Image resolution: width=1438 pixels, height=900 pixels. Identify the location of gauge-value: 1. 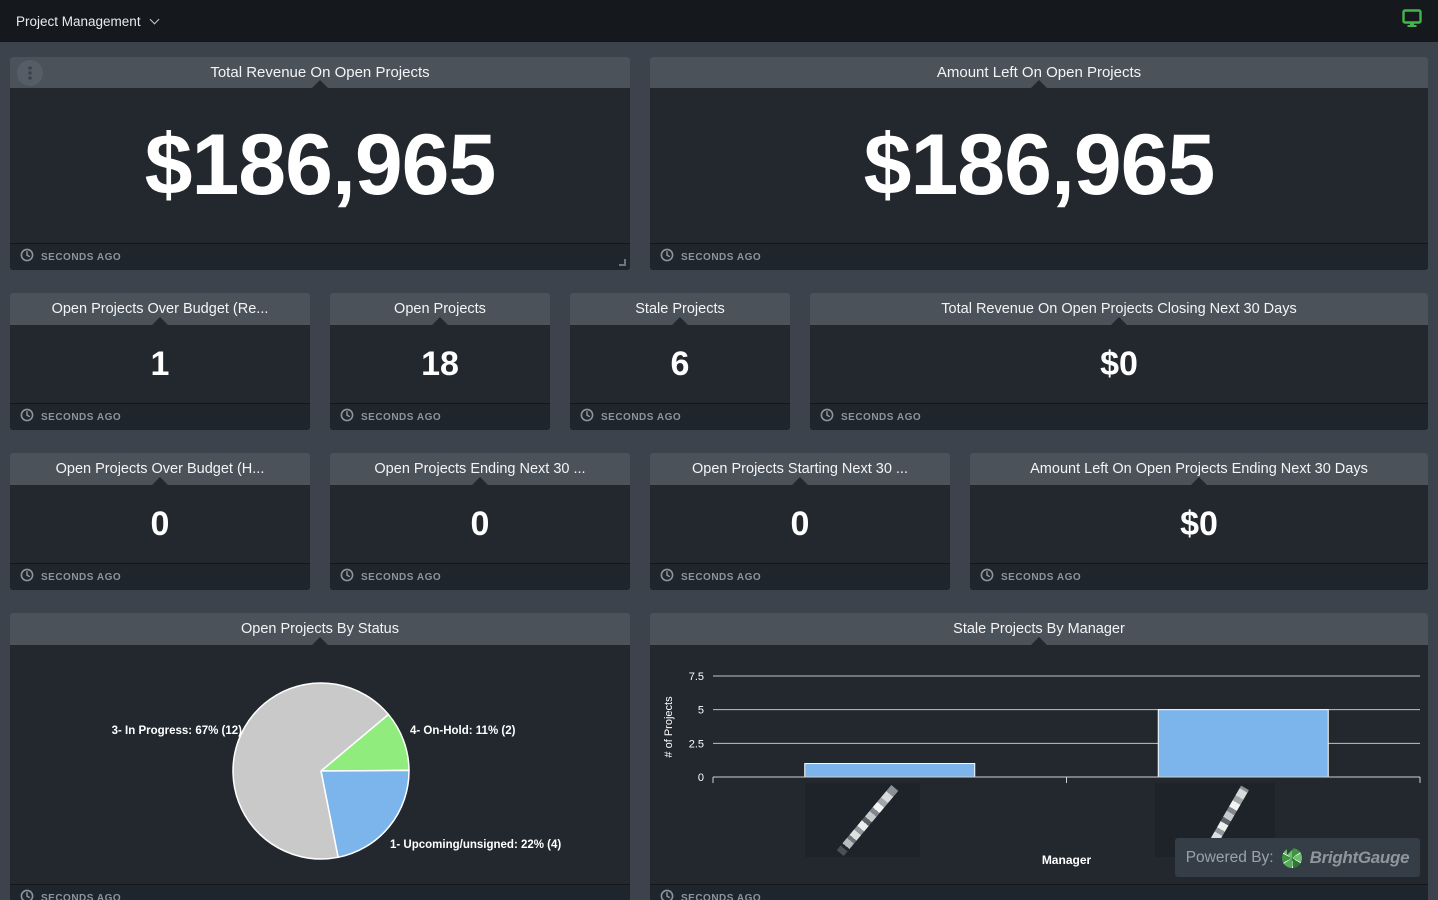
(160, 363).